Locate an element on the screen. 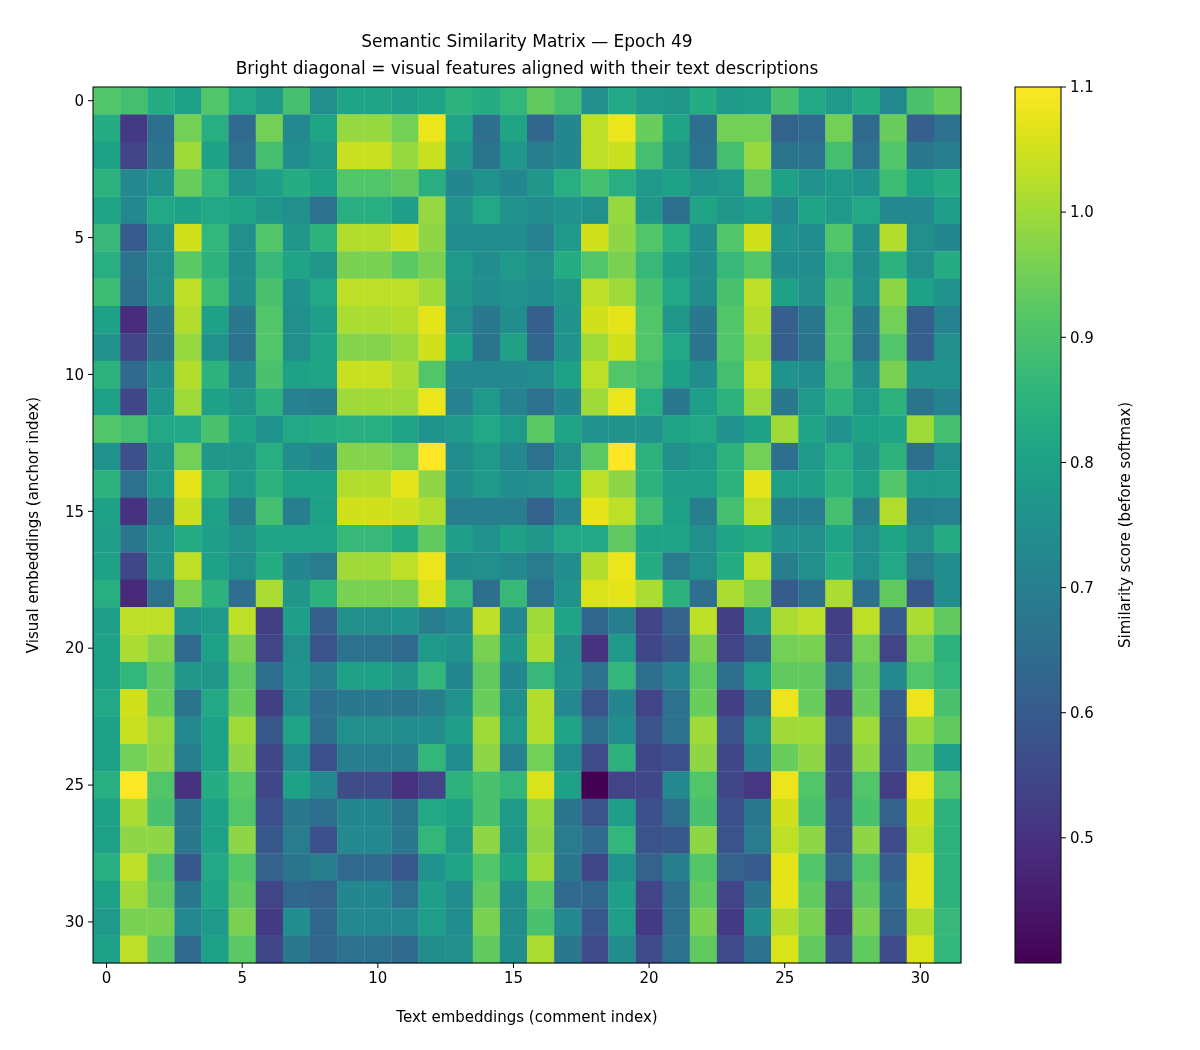 This screenshot has height=1050, width=1200. y-axis-title: Visual embeddings (anchor index) is located at coordinates (33, 525).